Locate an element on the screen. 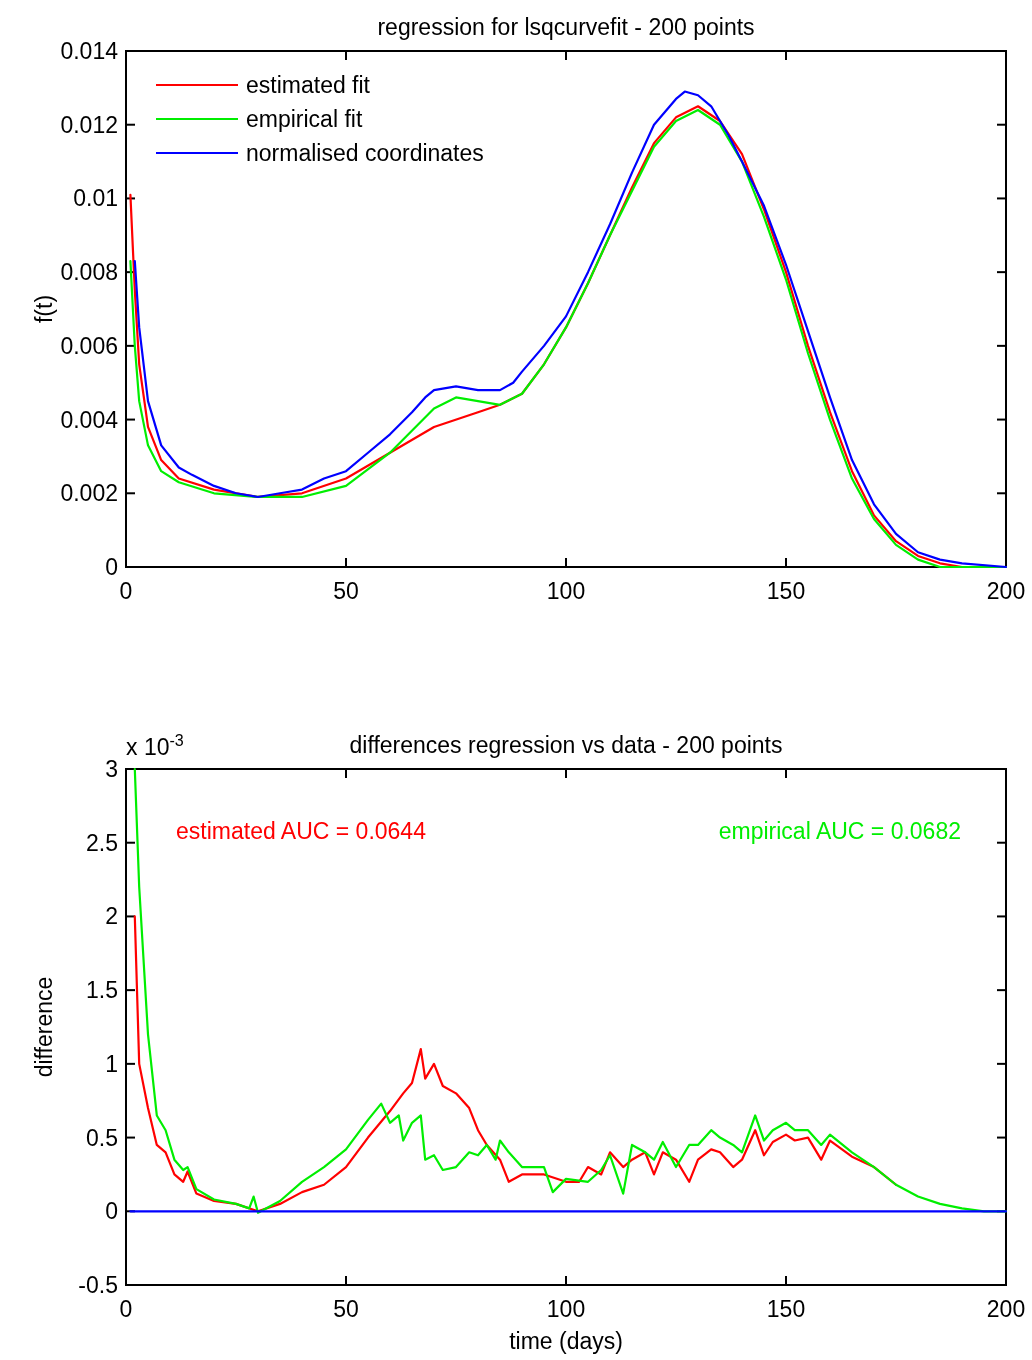  legend-label: normalised coordinates is located at coordinates (365, 153).